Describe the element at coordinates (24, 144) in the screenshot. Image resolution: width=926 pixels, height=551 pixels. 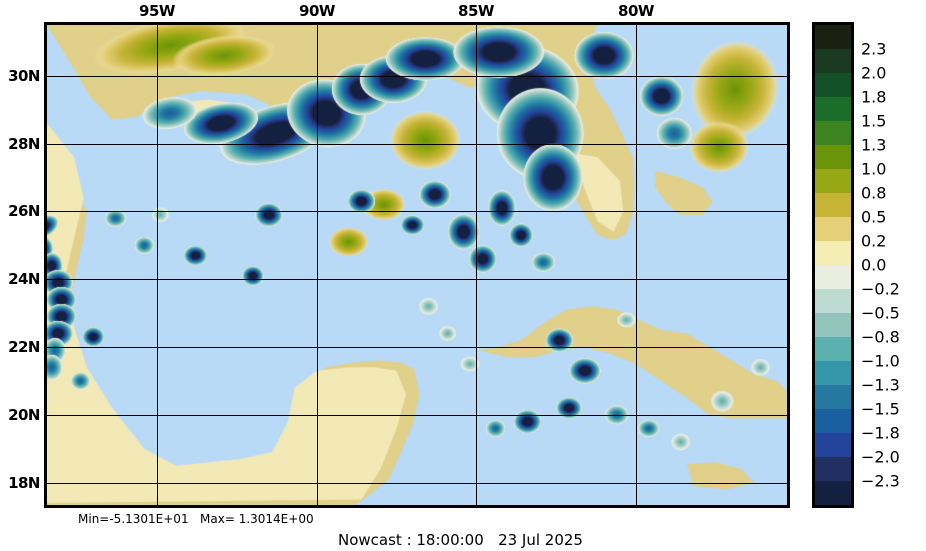
I see `lat-label-28N: 28N` at that location.